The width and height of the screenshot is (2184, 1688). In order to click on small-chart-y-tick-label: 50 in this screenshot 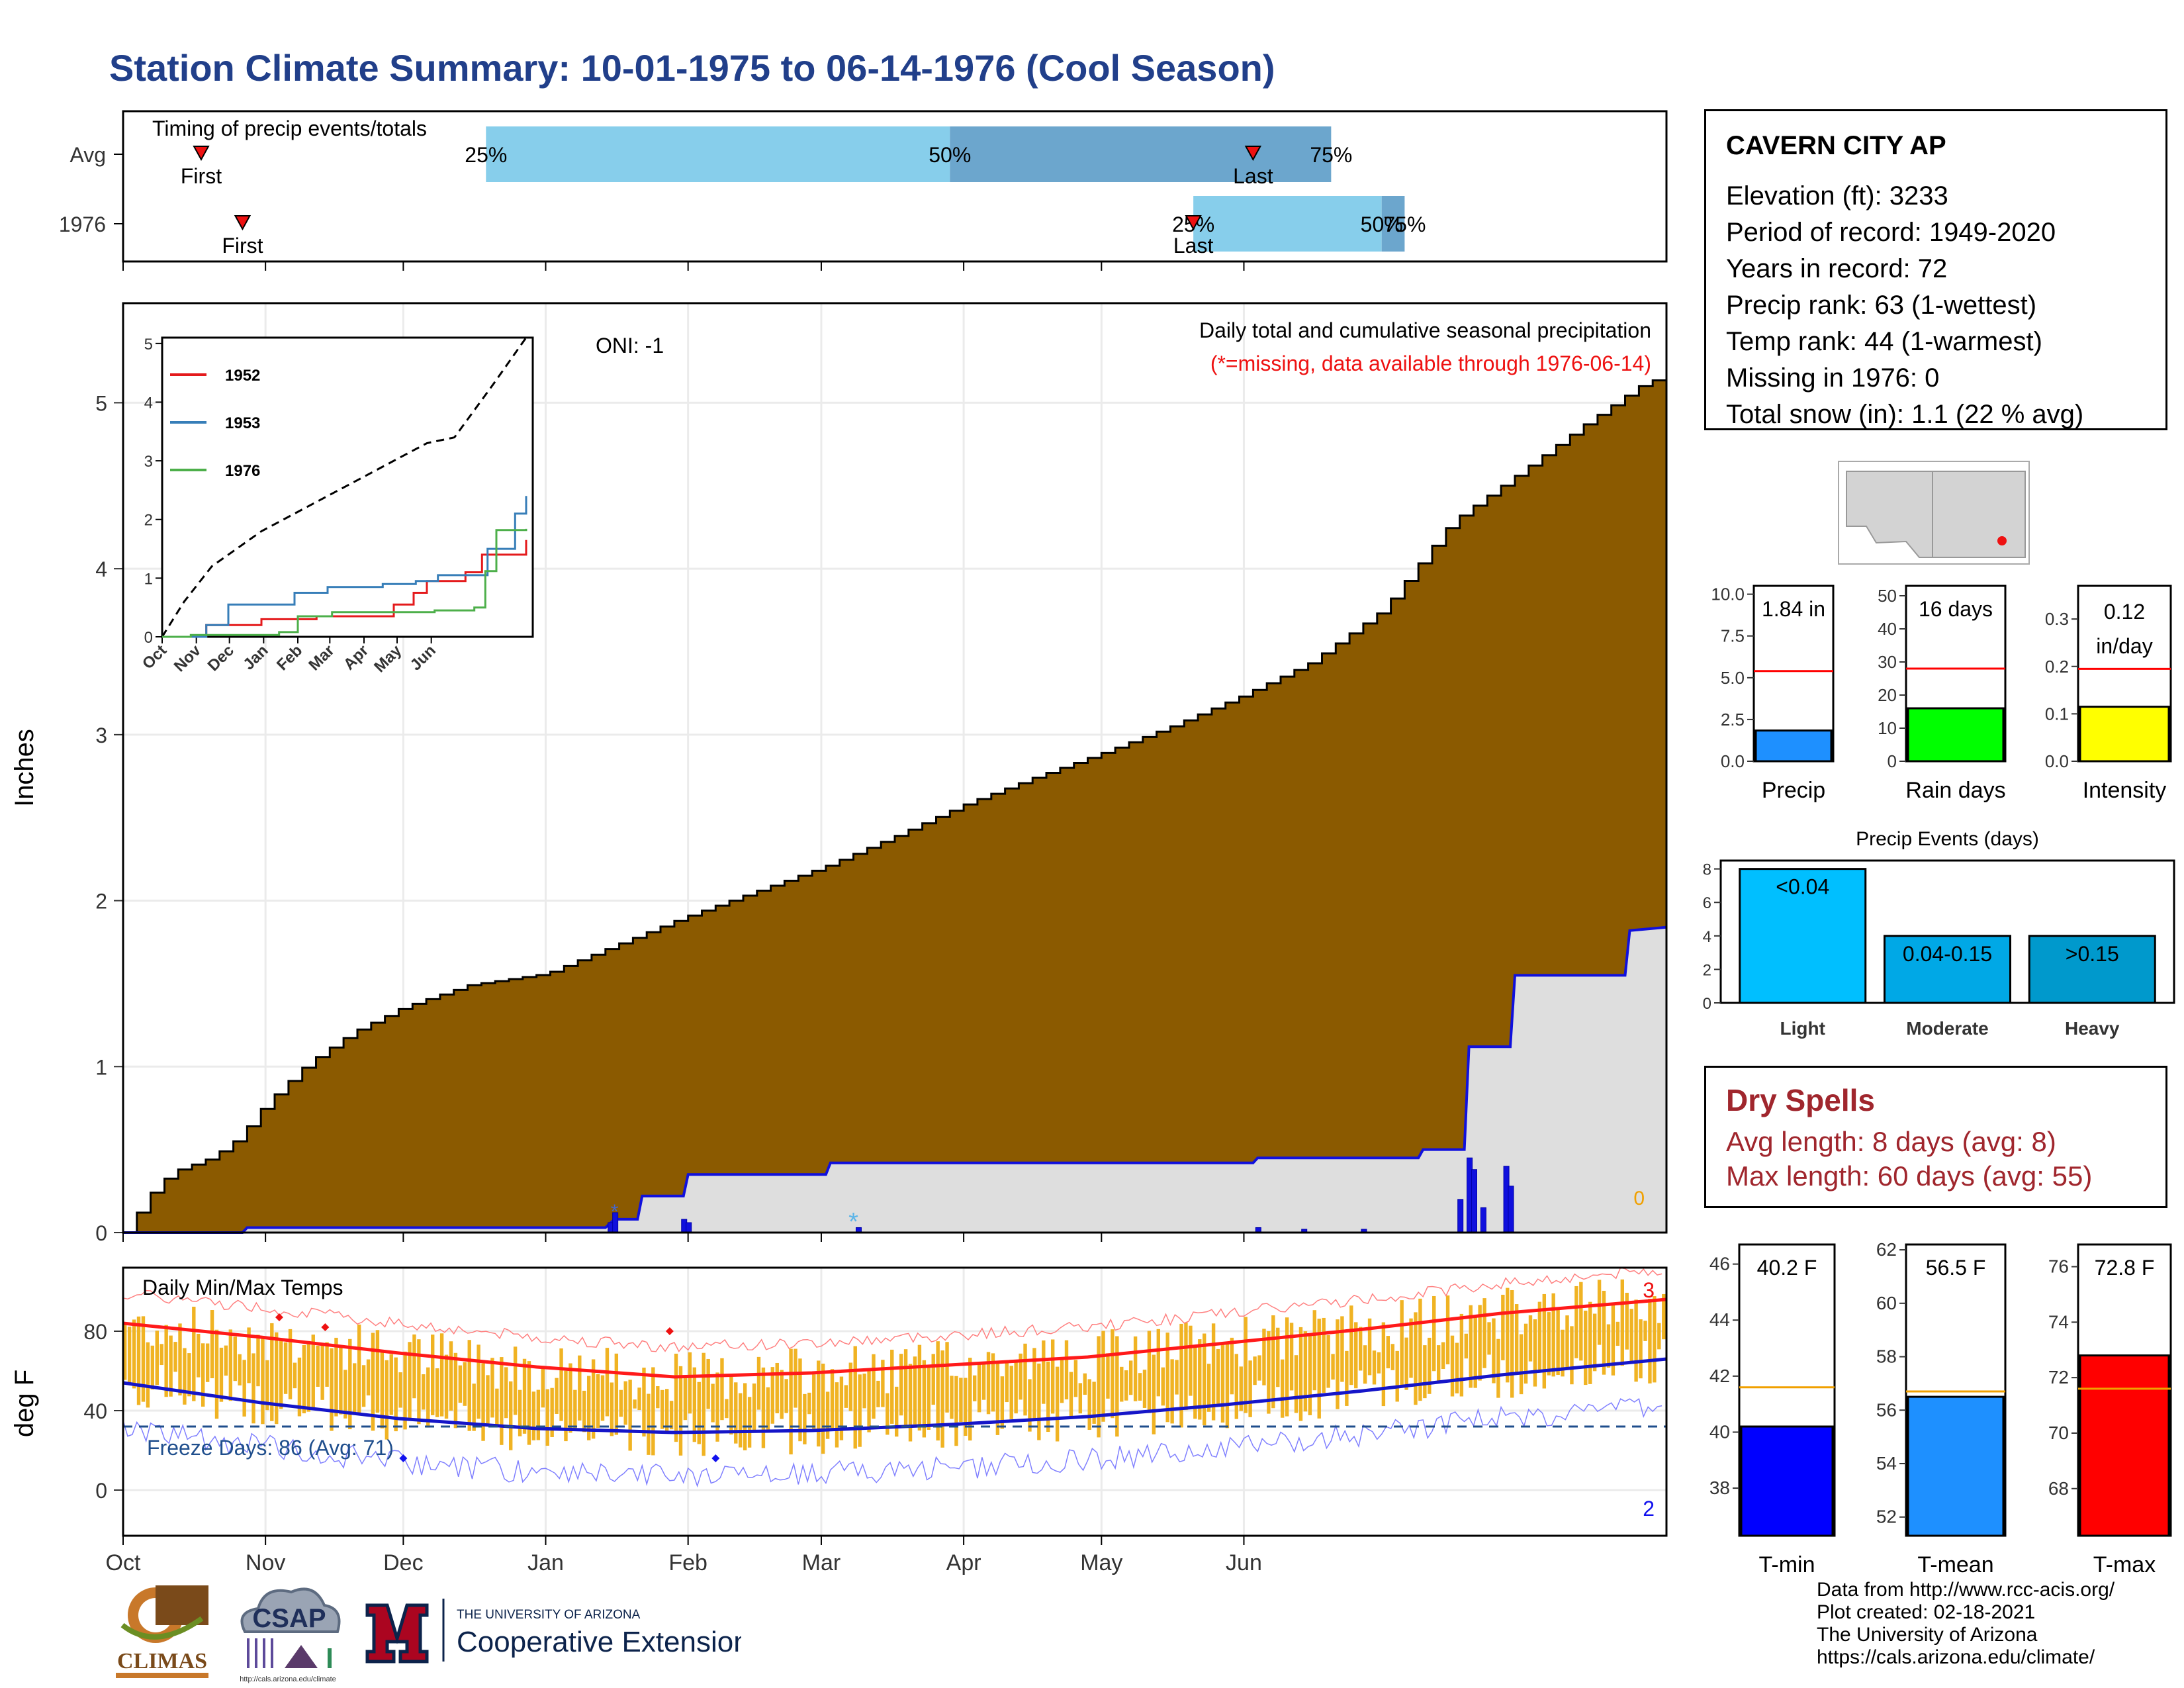, I will do `click(1888, 596)`.